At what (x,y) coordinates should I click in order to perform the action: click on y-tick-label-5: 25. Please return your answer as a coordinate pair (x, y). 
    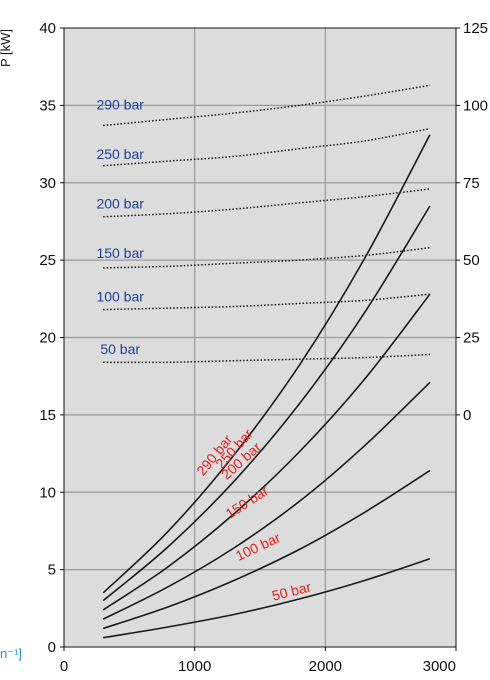
    Looking at the image, I should click on (47, 260).